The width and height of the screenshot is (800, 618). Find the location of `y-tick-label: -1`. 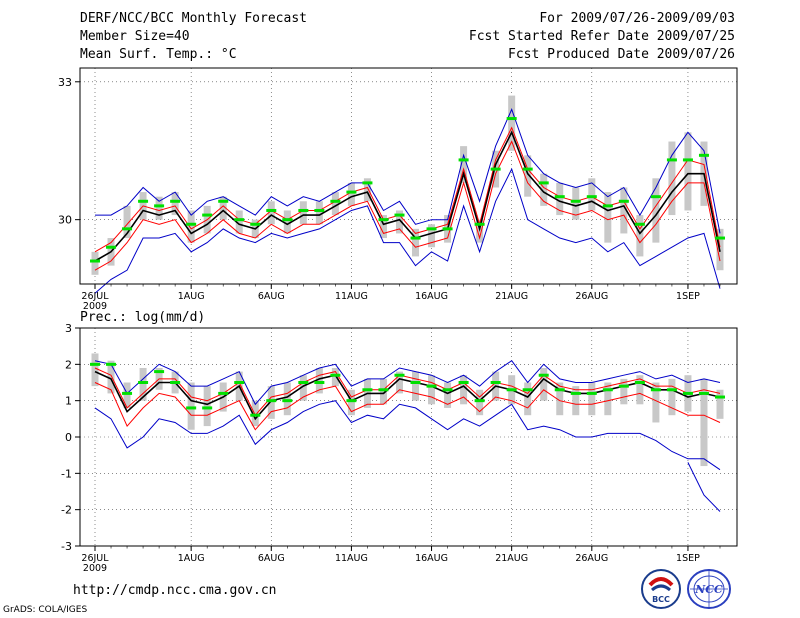

y-tick-label: -1 is located at coordinates (66, 473).